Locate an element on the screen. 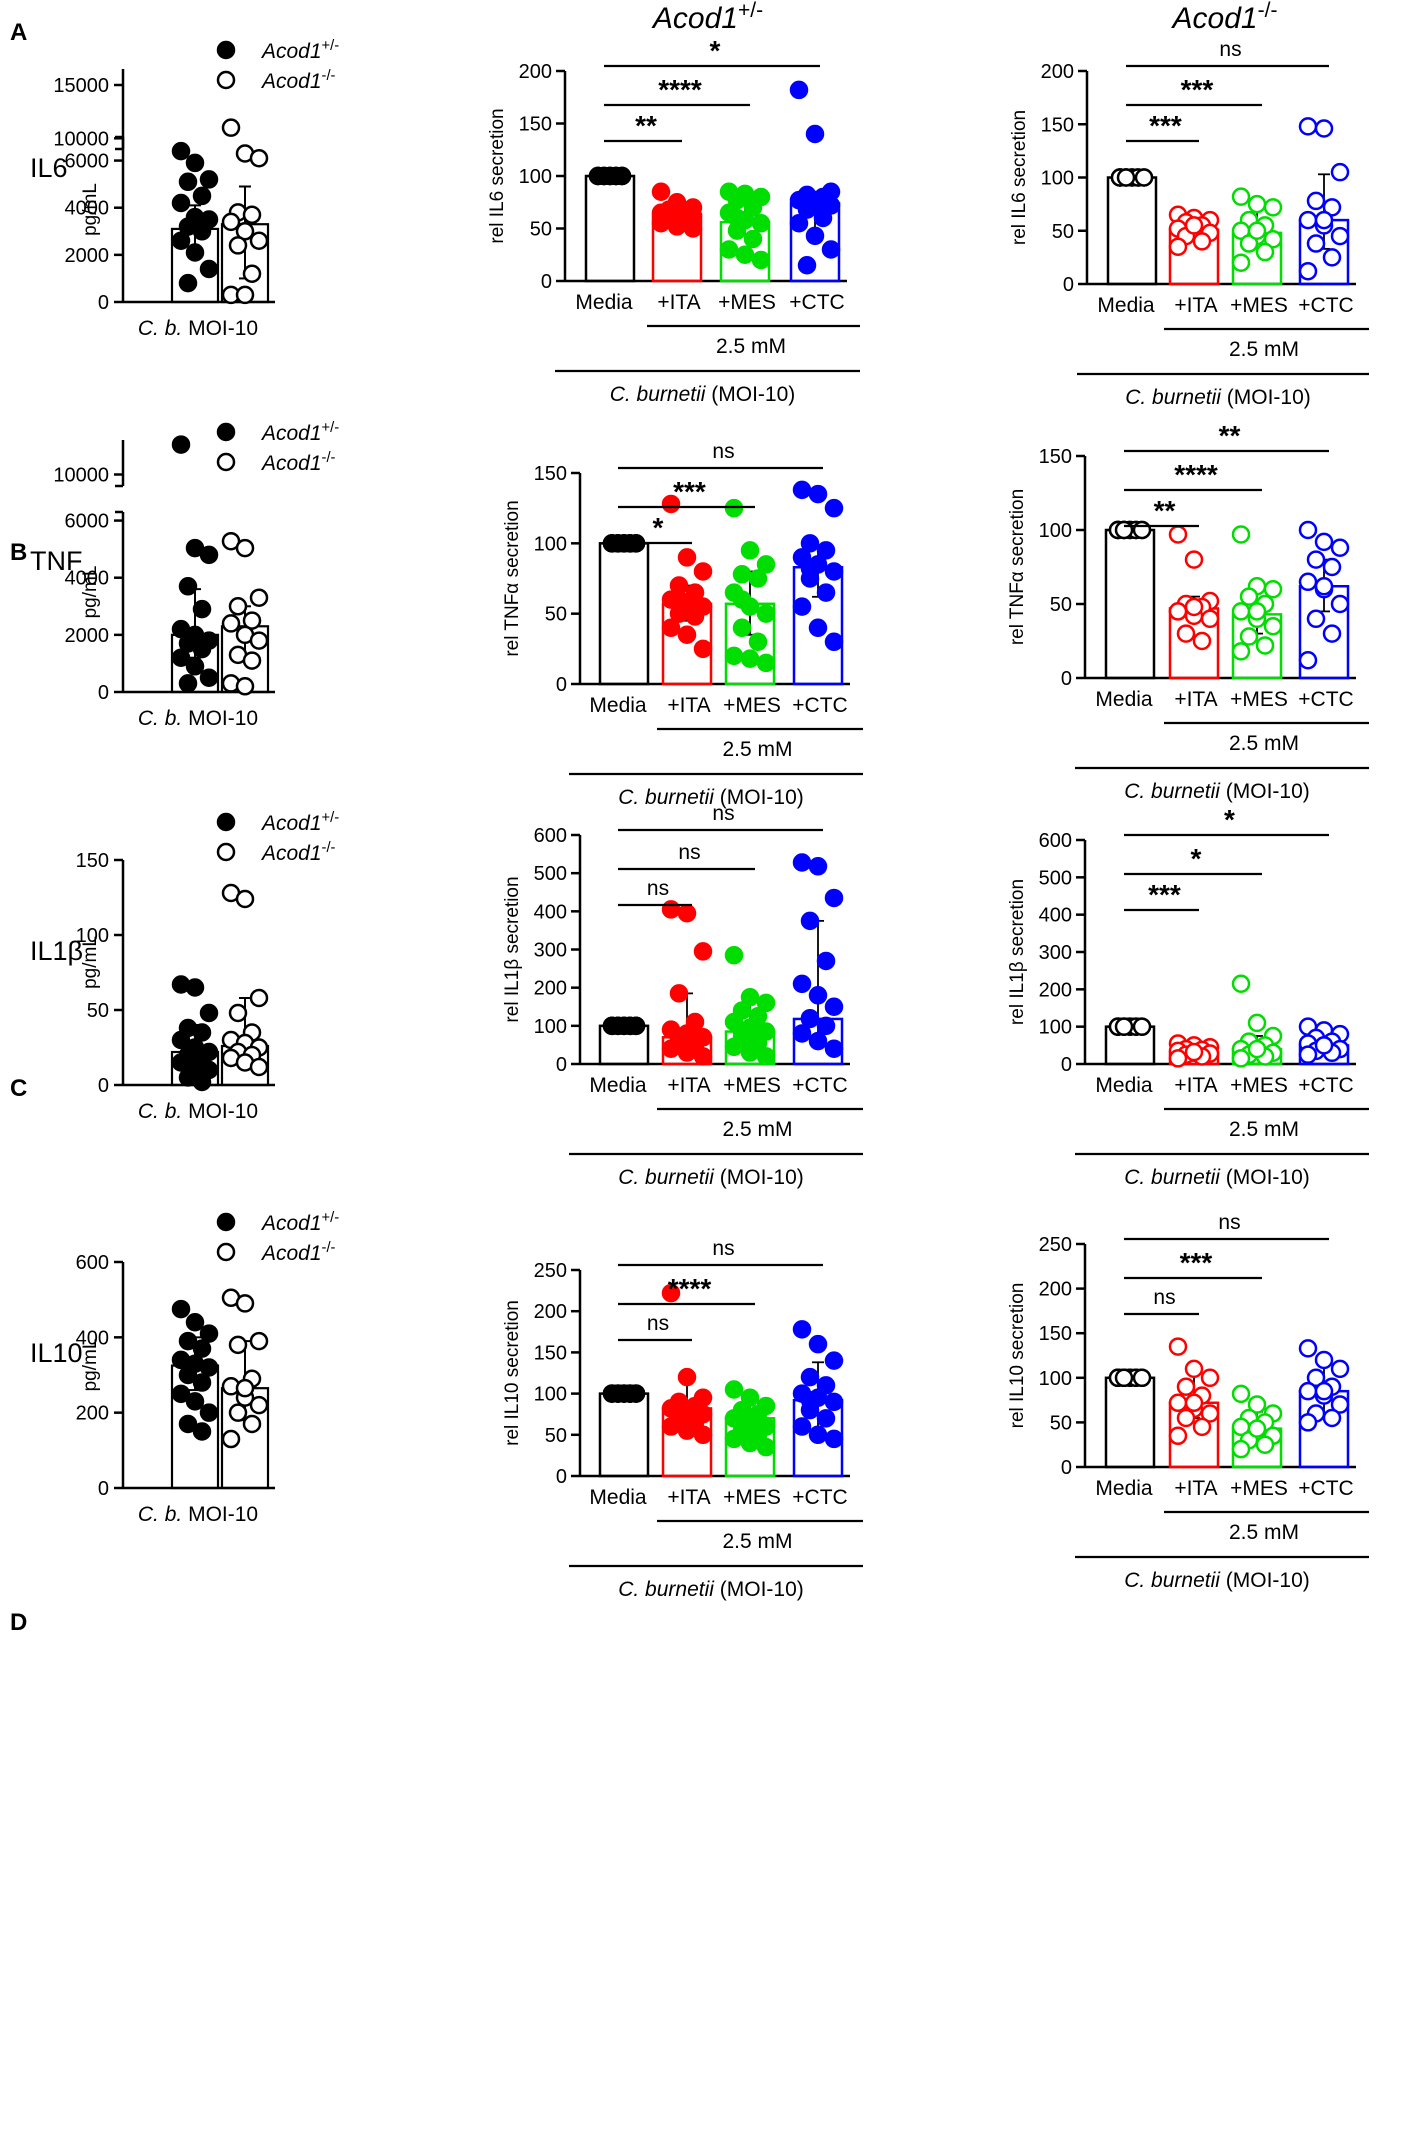  rel-A-ko-xtick-label-1: +ITA is located at coordinates (1195, 305).